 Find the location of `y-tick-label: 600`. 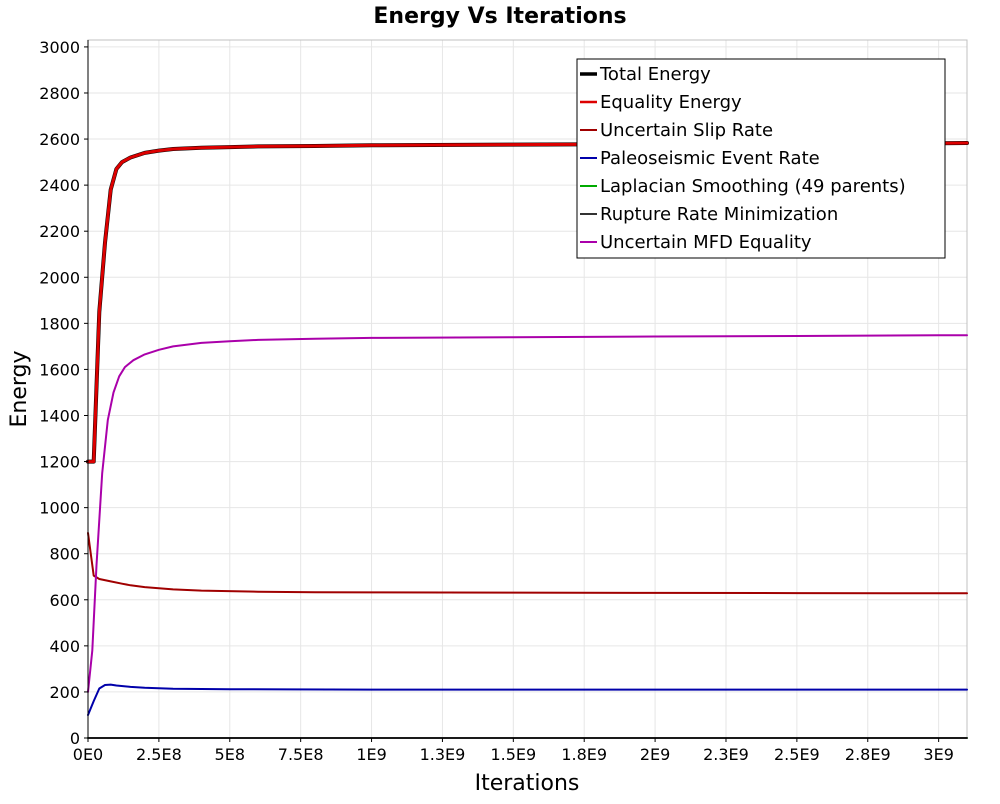

y-tick-label: 600 is located at coordinates (64, 600).